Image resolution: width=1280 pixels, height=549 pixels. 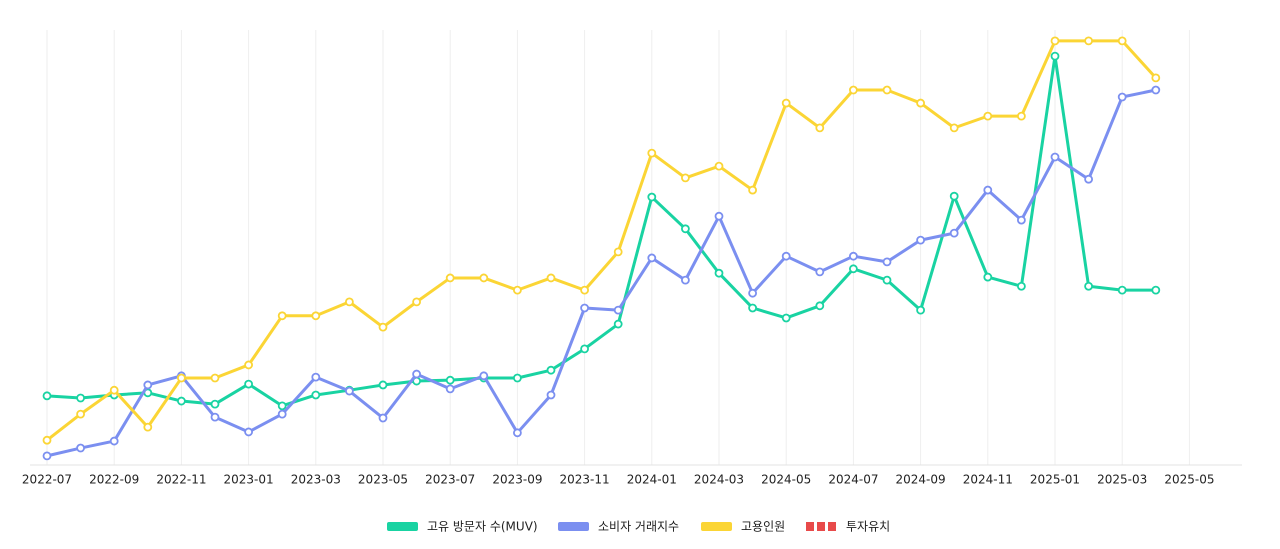 I want to click on x-tick-label: 2023-09, so click(x=517, y=480).